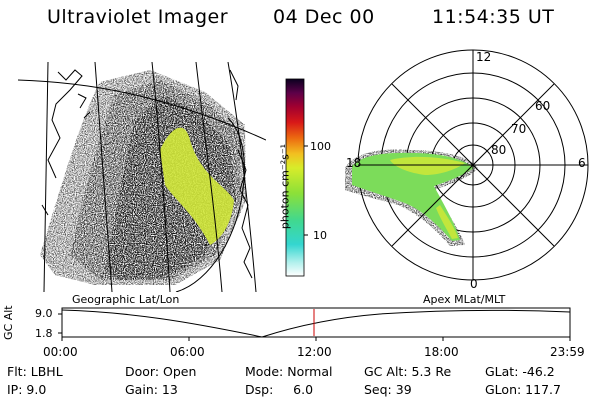 The height and width of the screenshot is (400, 600). Describe the element at coordinates (582, 163) in the screenshot. I see `mlt-label-6: 6` at that location.